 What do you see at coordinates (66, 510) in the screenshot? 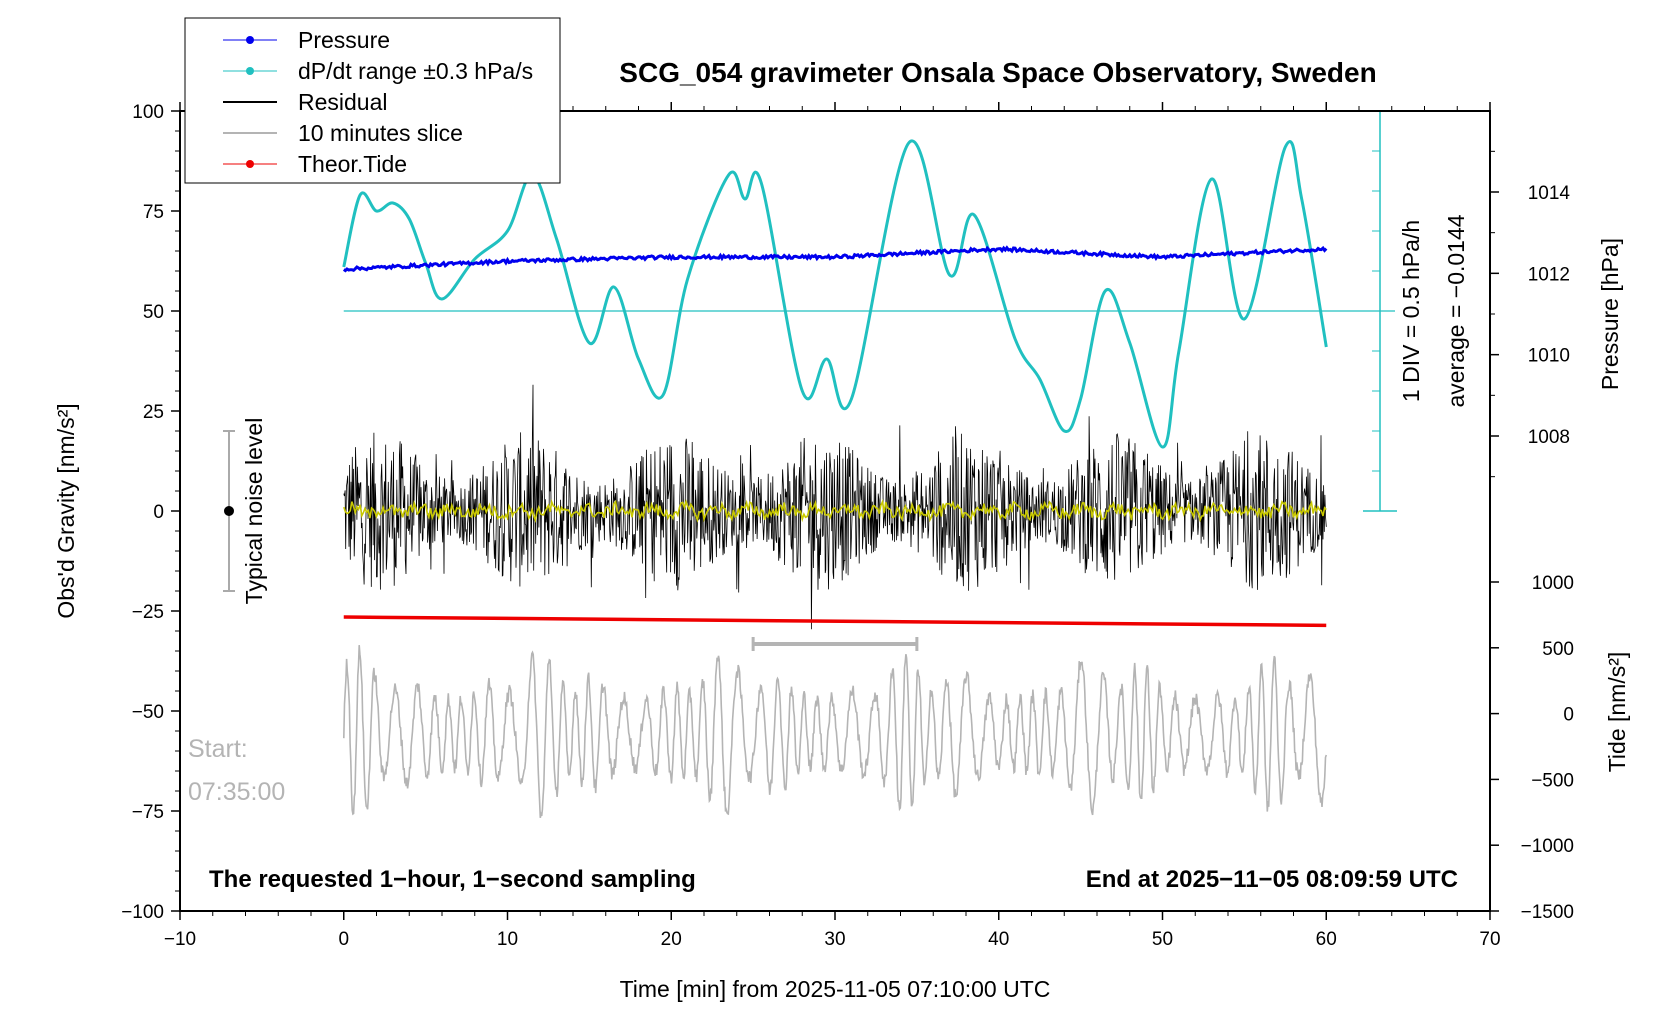
I see `y-axis-label-left: Obs'd Gravity [nm/s²]` at bounding box center [66, 510].